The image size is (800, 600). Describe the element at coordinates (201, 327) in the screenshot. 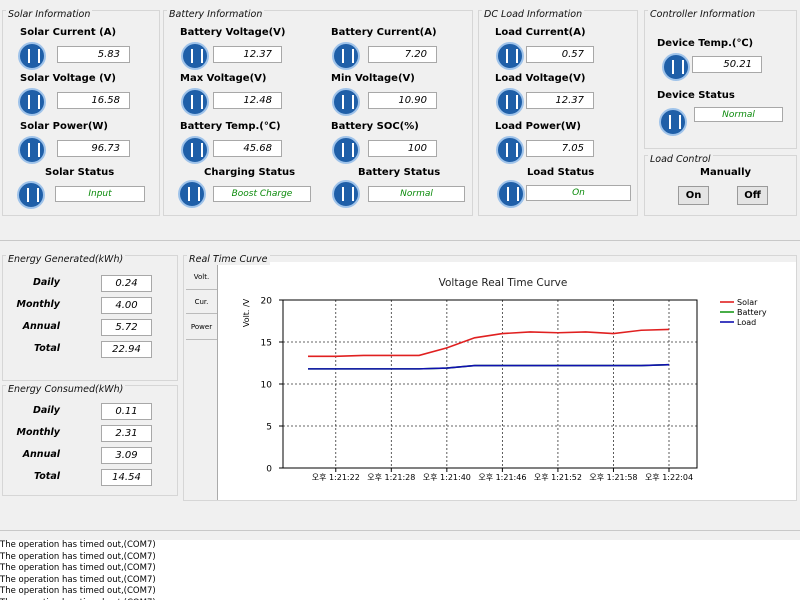

I see `curve-tab: Power` at that location.